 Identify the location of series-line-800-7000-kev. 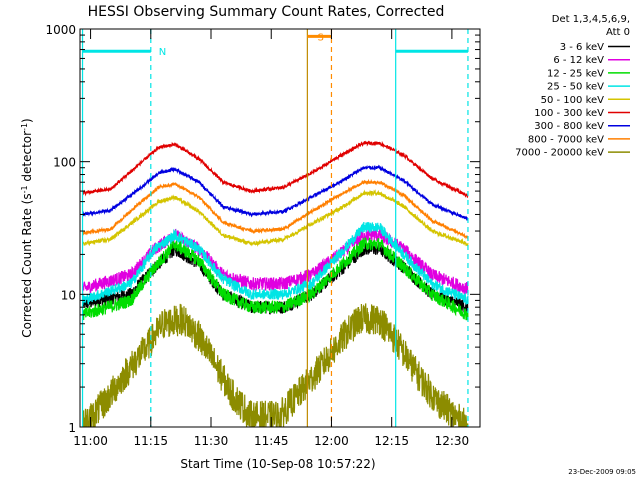
(275, 209).